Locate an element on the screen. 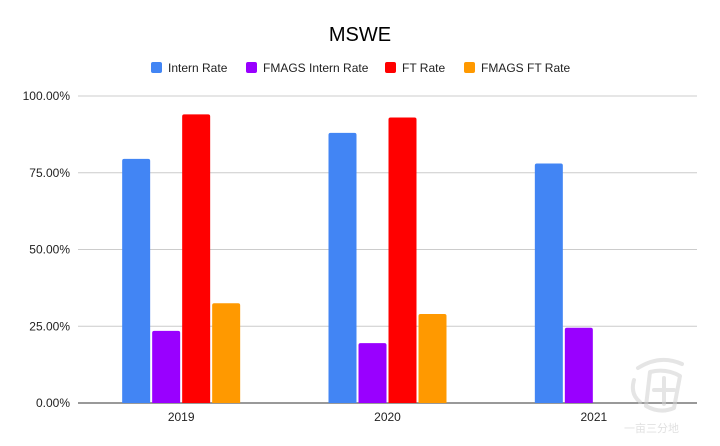  bar-fmags-intern-rate-2019 is located at coordinates (166, 366).